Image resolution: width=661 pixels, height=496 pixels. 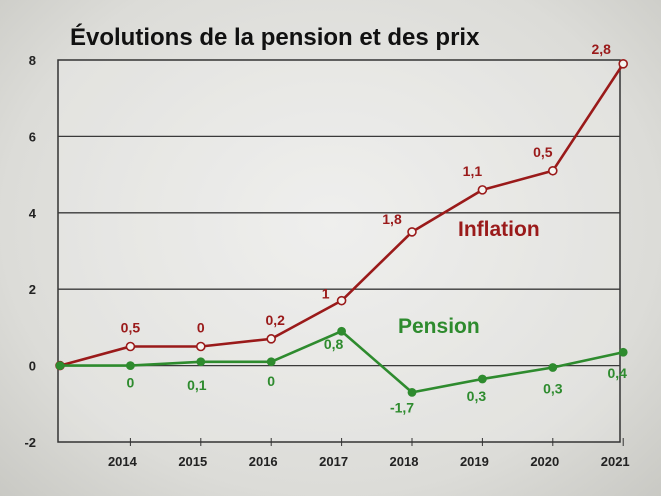 What do you see at coordinates (33, 213) in the screenshot?
I see `y-tick-label: 4` at bounding box center [33, 213].